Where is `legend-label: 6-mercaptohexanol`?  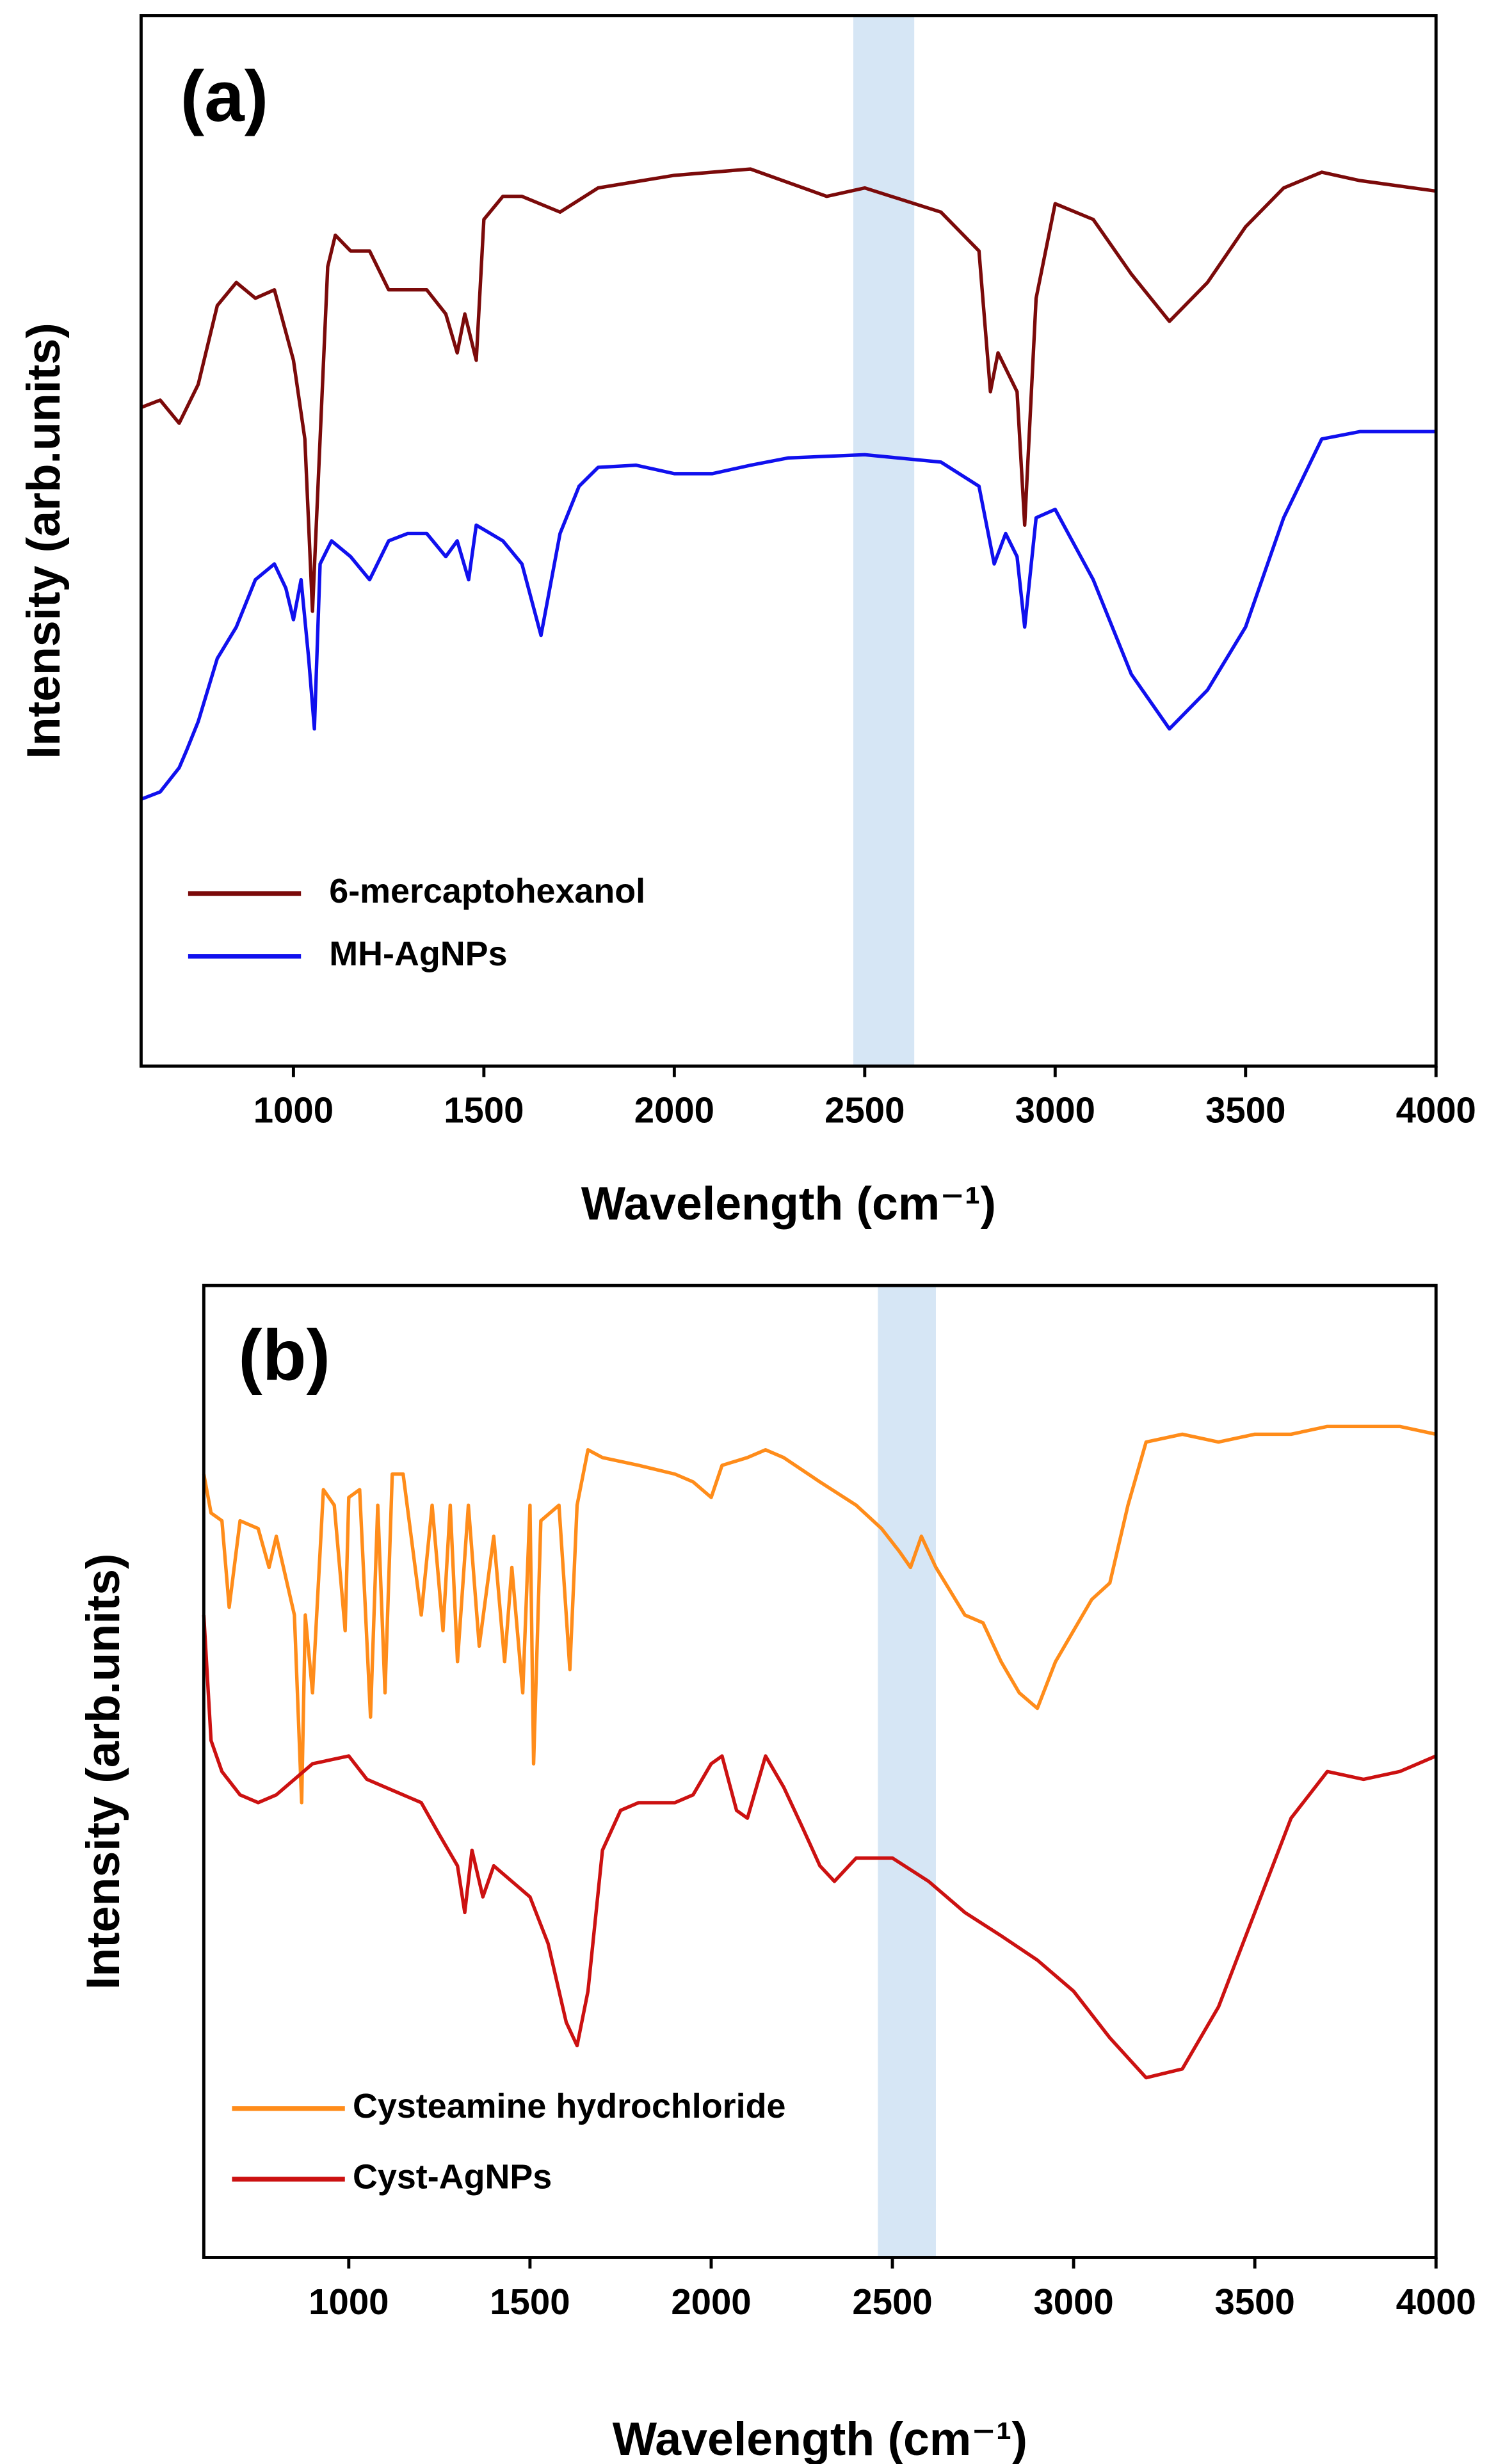
legend-label: 6-mercaptohexanol is located at coordinates (487, 891).